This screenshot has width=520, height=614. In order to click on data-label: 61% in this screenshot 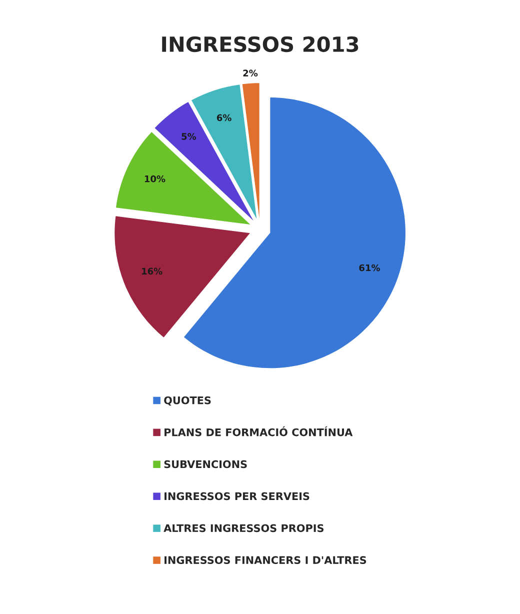, I will do `click(369, 268)`.